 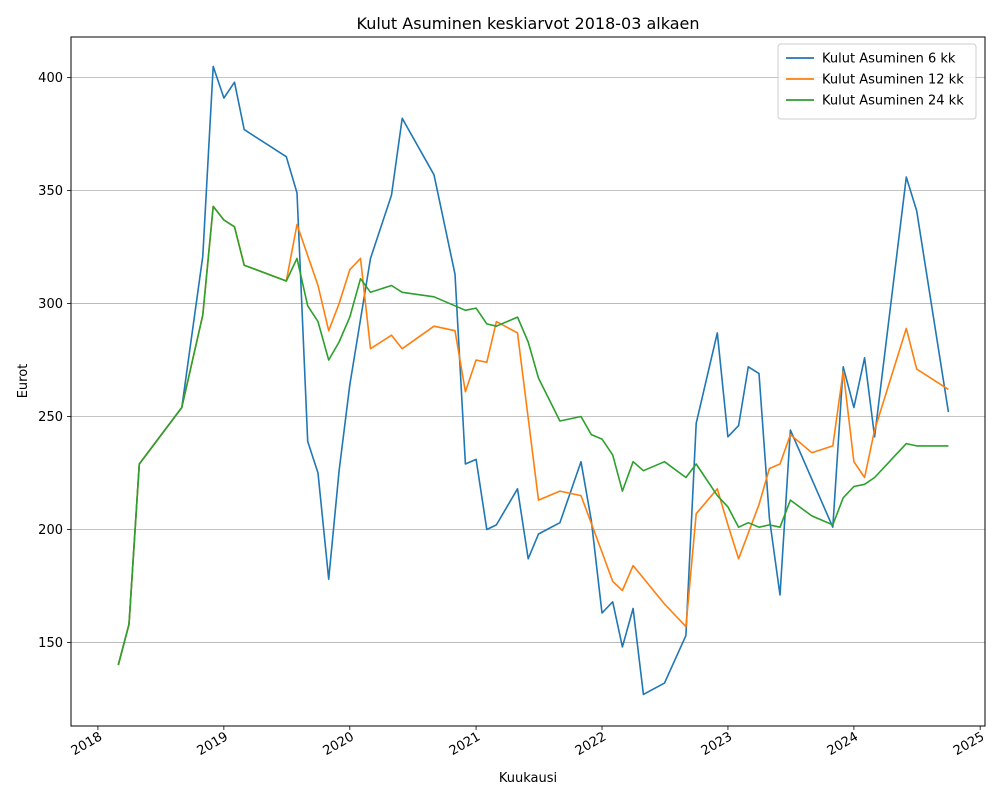 I want to click on legend-label: Kulut Asuminen 6 kk, so click(x=889, y=59).